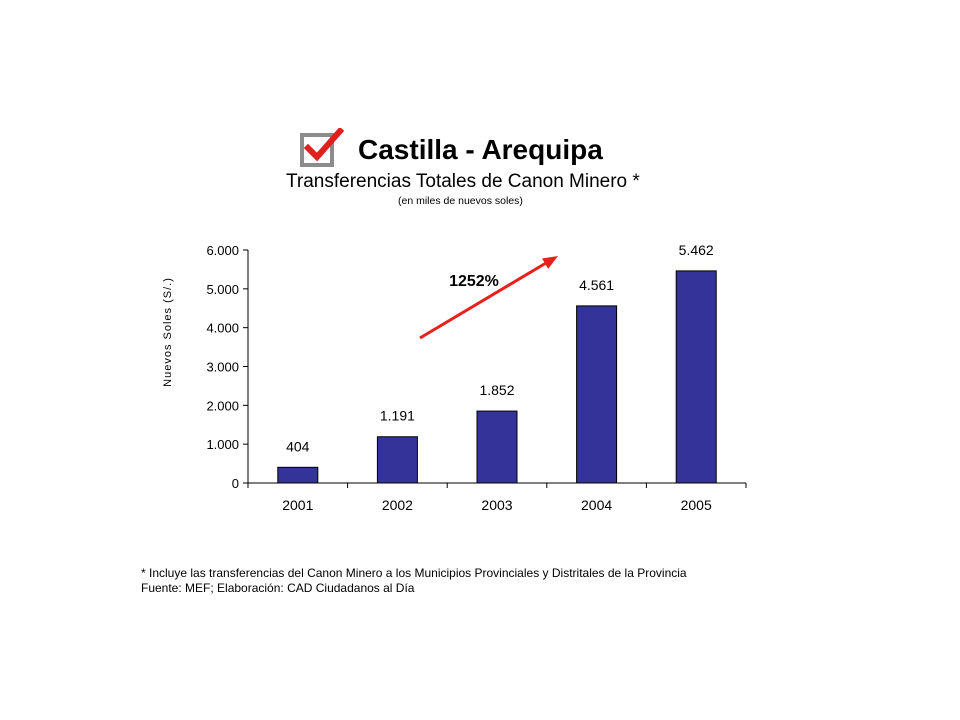 The image size is (960, 720). I want to click on y-tick-label: 4.000, so click(222, 328).